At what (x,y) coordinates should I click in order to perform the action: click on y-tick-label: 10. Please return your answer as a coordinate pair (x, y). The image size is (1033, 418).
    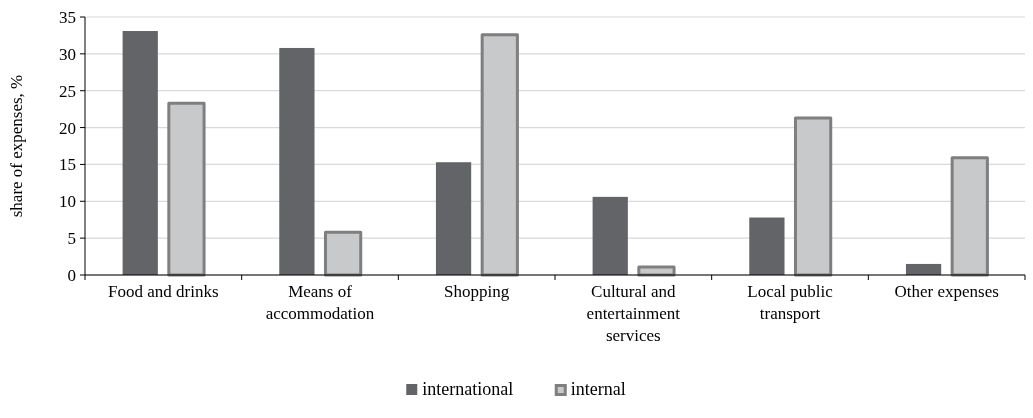
    Looking at the image, I should click on (67, 202).